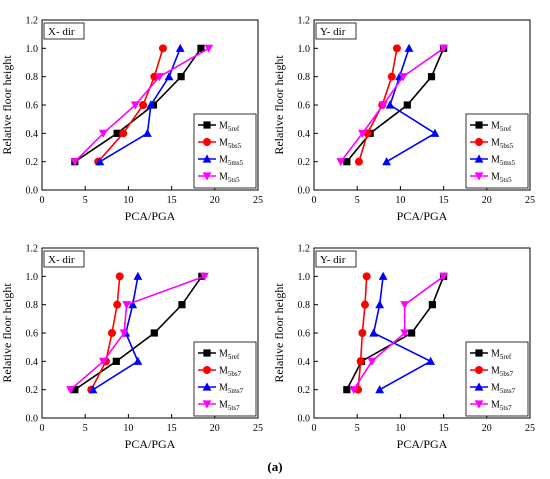 Image resolution: width=550 pixels, height=479 pixels. I want to click on series-M5ts5, so click(142, 105).